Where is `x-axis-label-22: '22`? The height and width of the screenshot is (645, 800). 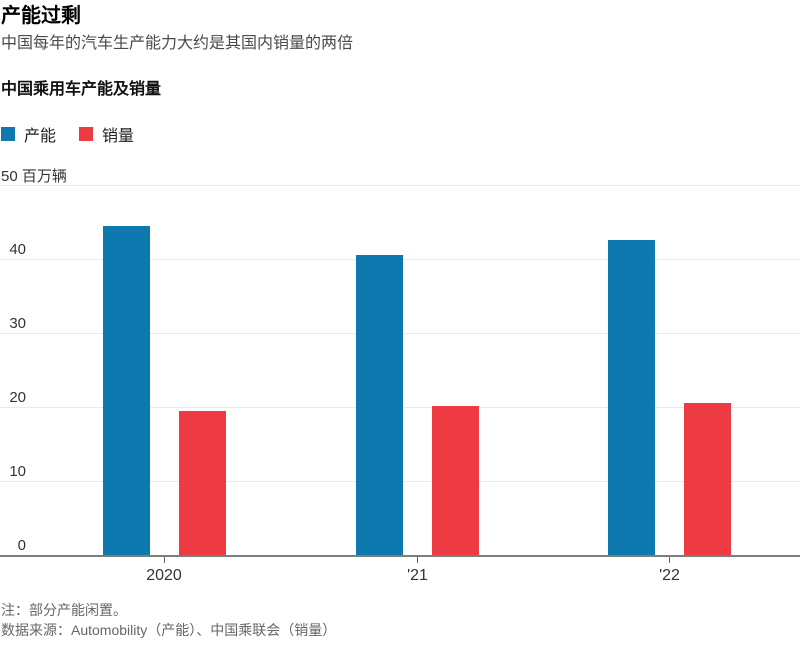
x-axis-label-22: '22 is located at coordinates (669, 575).